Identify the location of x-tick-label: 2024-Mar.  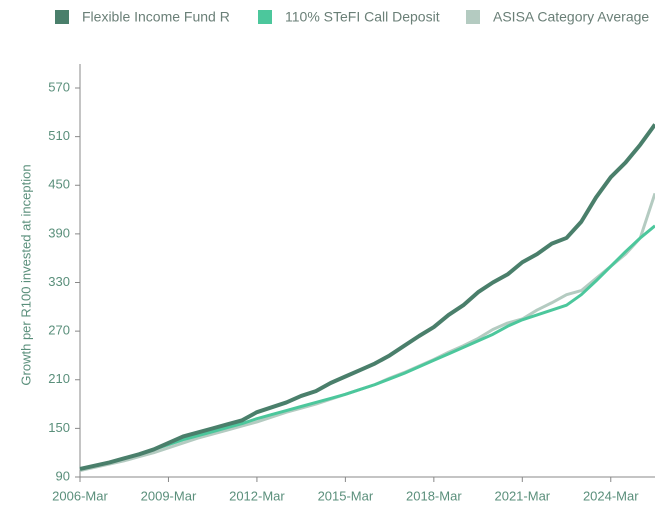
(611, 495).